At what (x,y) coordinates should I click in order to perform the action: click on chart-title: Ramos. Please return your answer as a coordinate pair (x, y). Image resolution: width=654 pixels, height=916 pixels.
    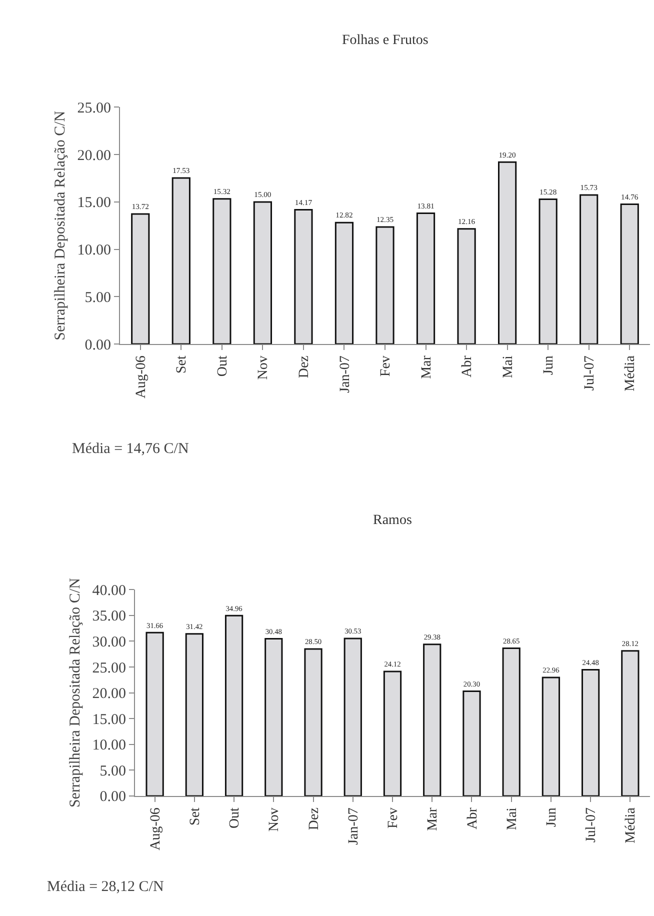
    Looking at the image, I should click on (392, 520).